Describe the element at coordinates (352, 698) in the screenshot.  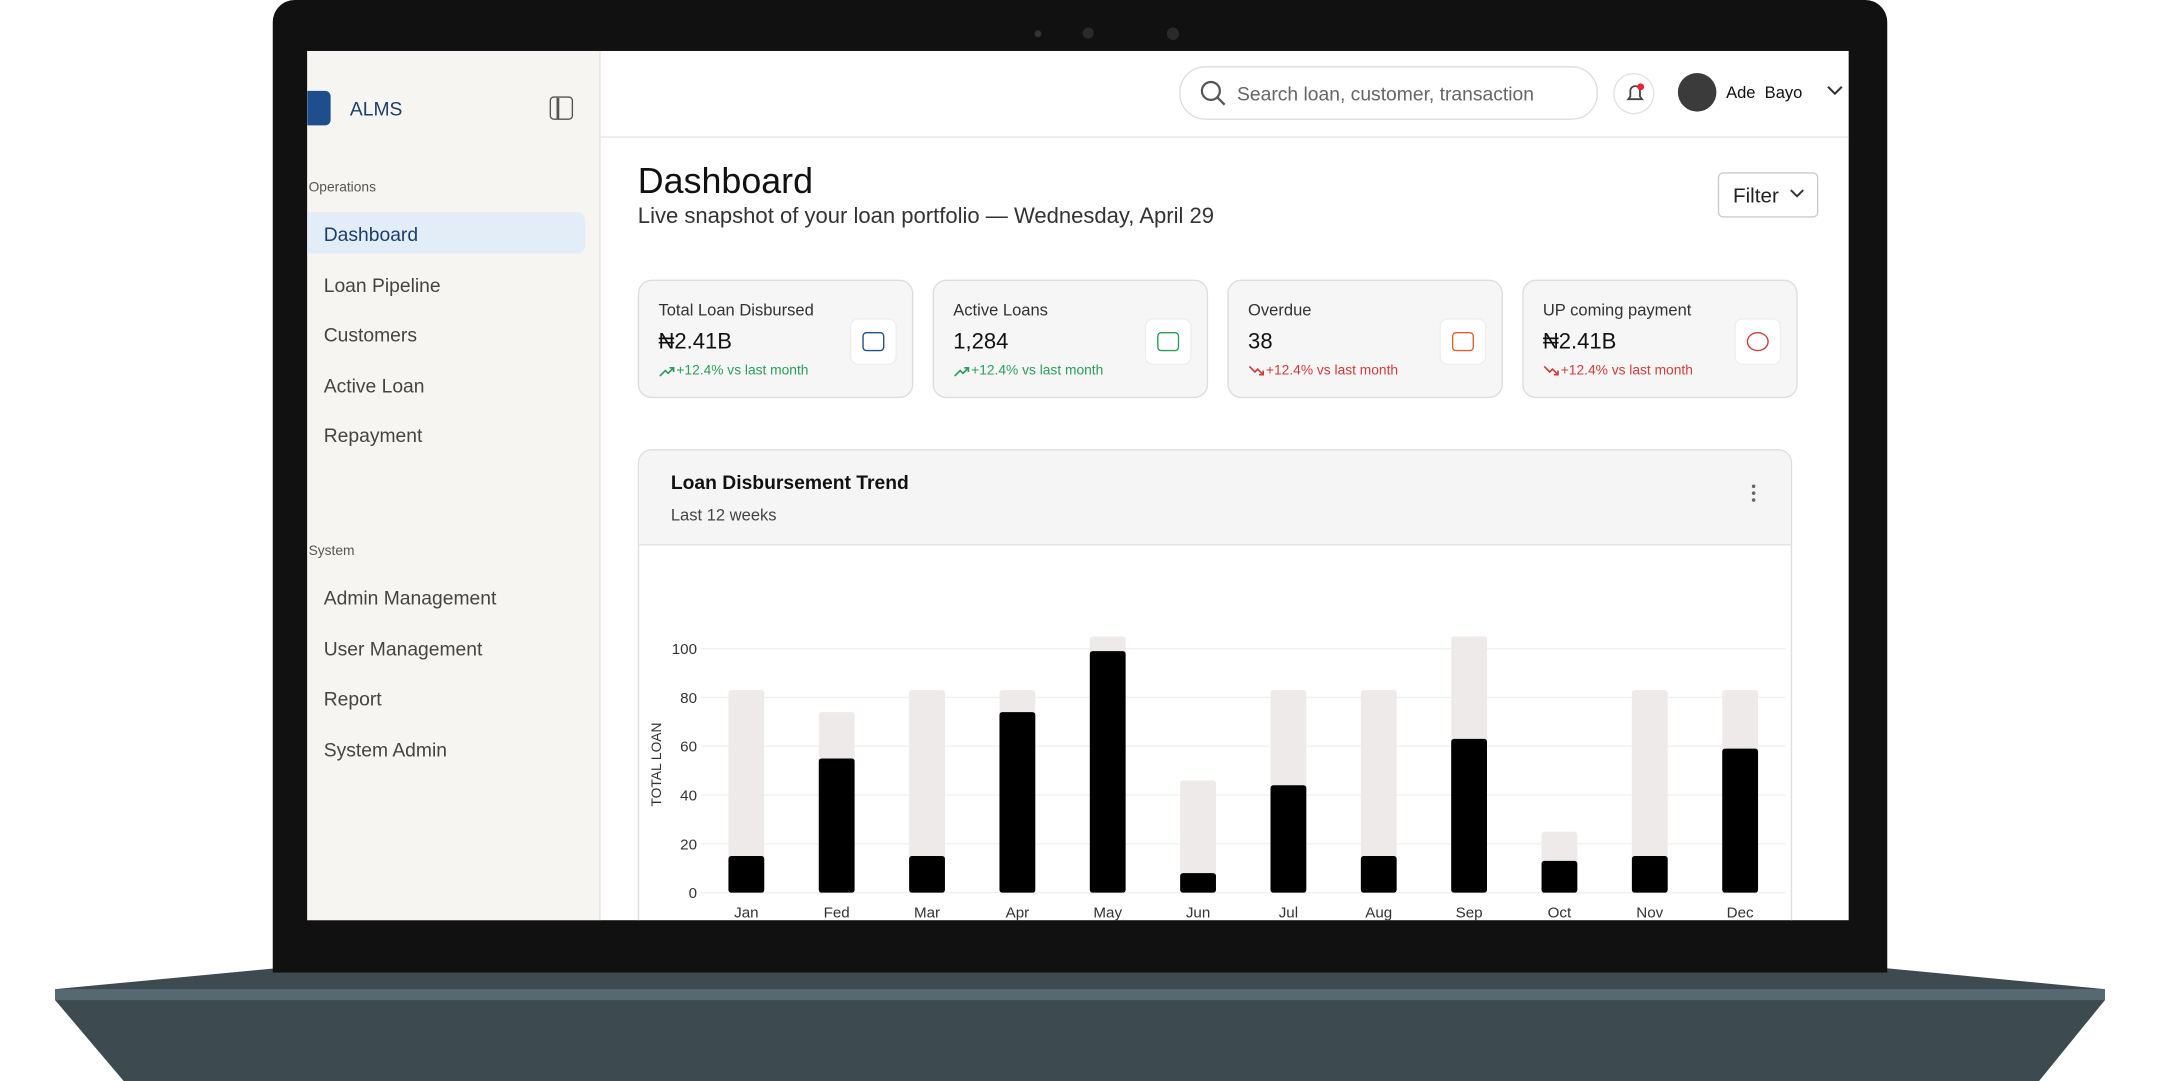
I see `nav-item-label: Report` at that location.